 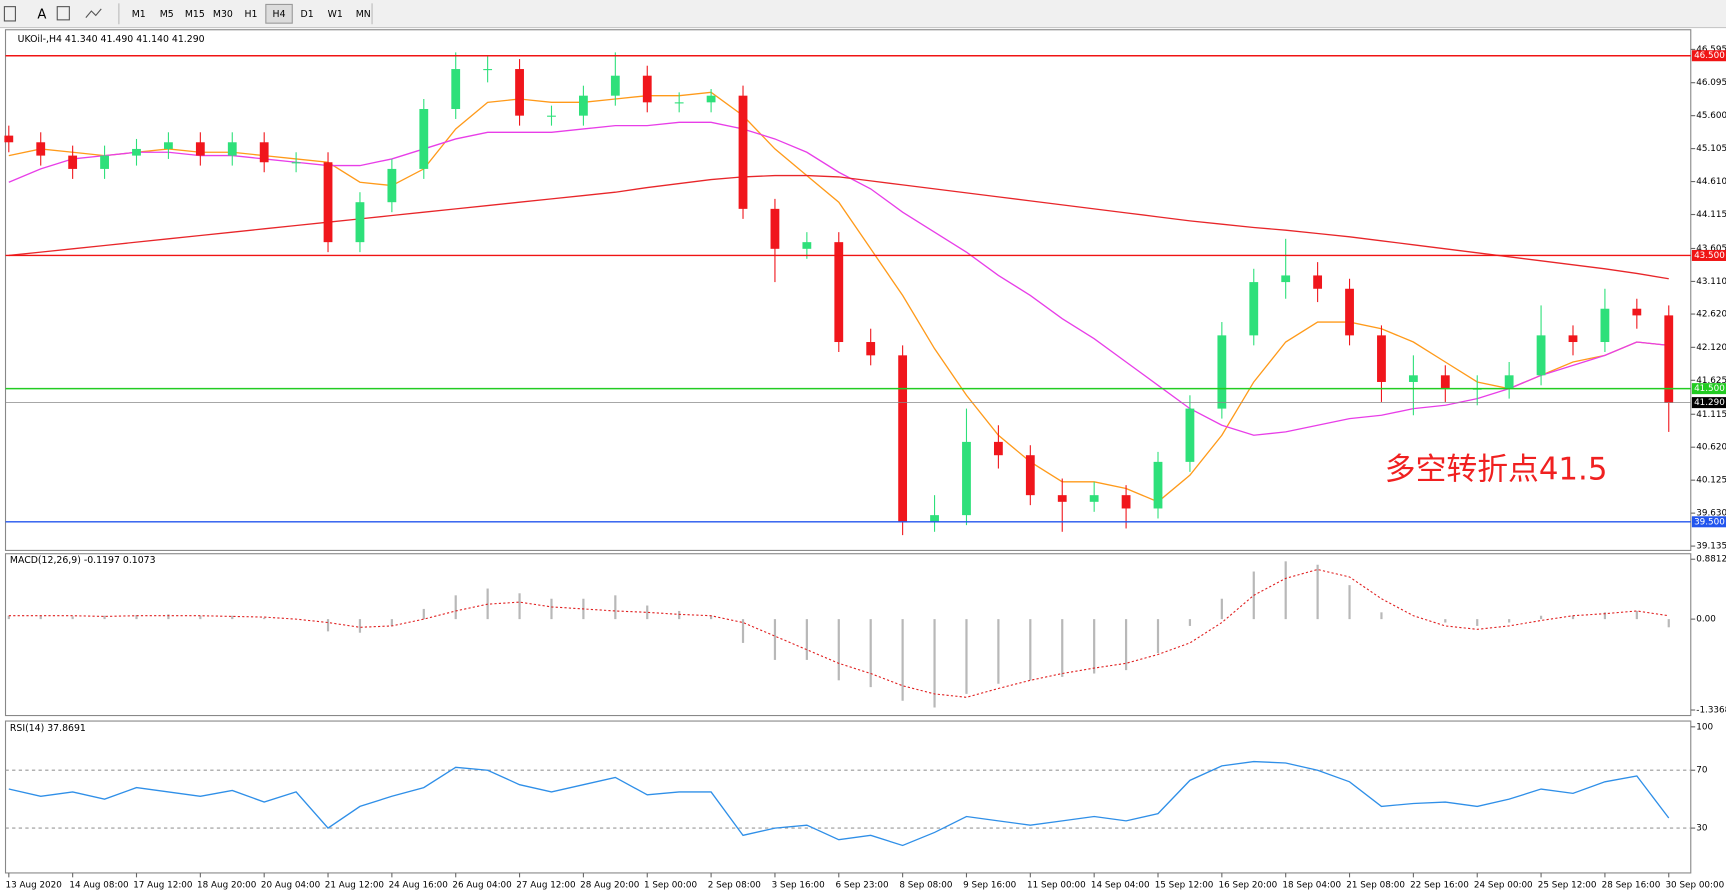 What do you see at coordinates (307, 14) in the screenshot?
I see `timeframe-button: D1` at bounding box center [307, 14].